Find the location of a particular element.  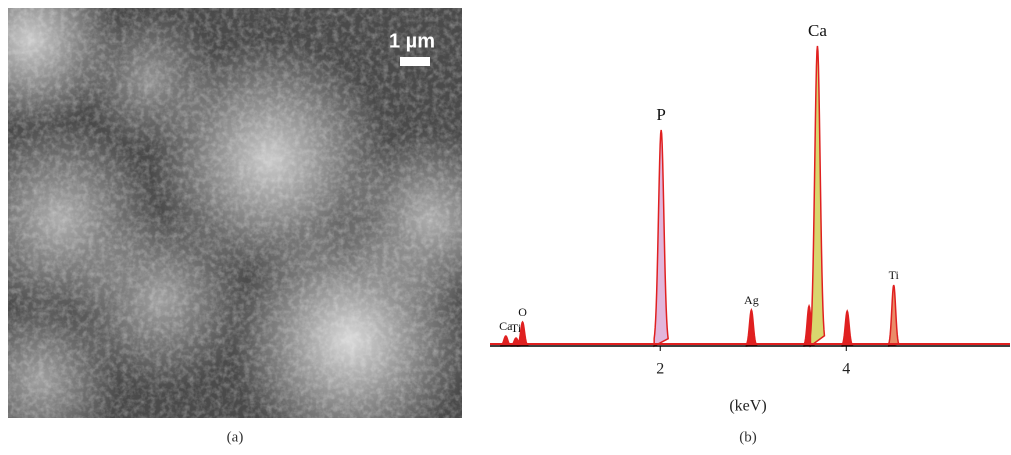

x-axis-label: (keV) is located at coordinates (747, 406).